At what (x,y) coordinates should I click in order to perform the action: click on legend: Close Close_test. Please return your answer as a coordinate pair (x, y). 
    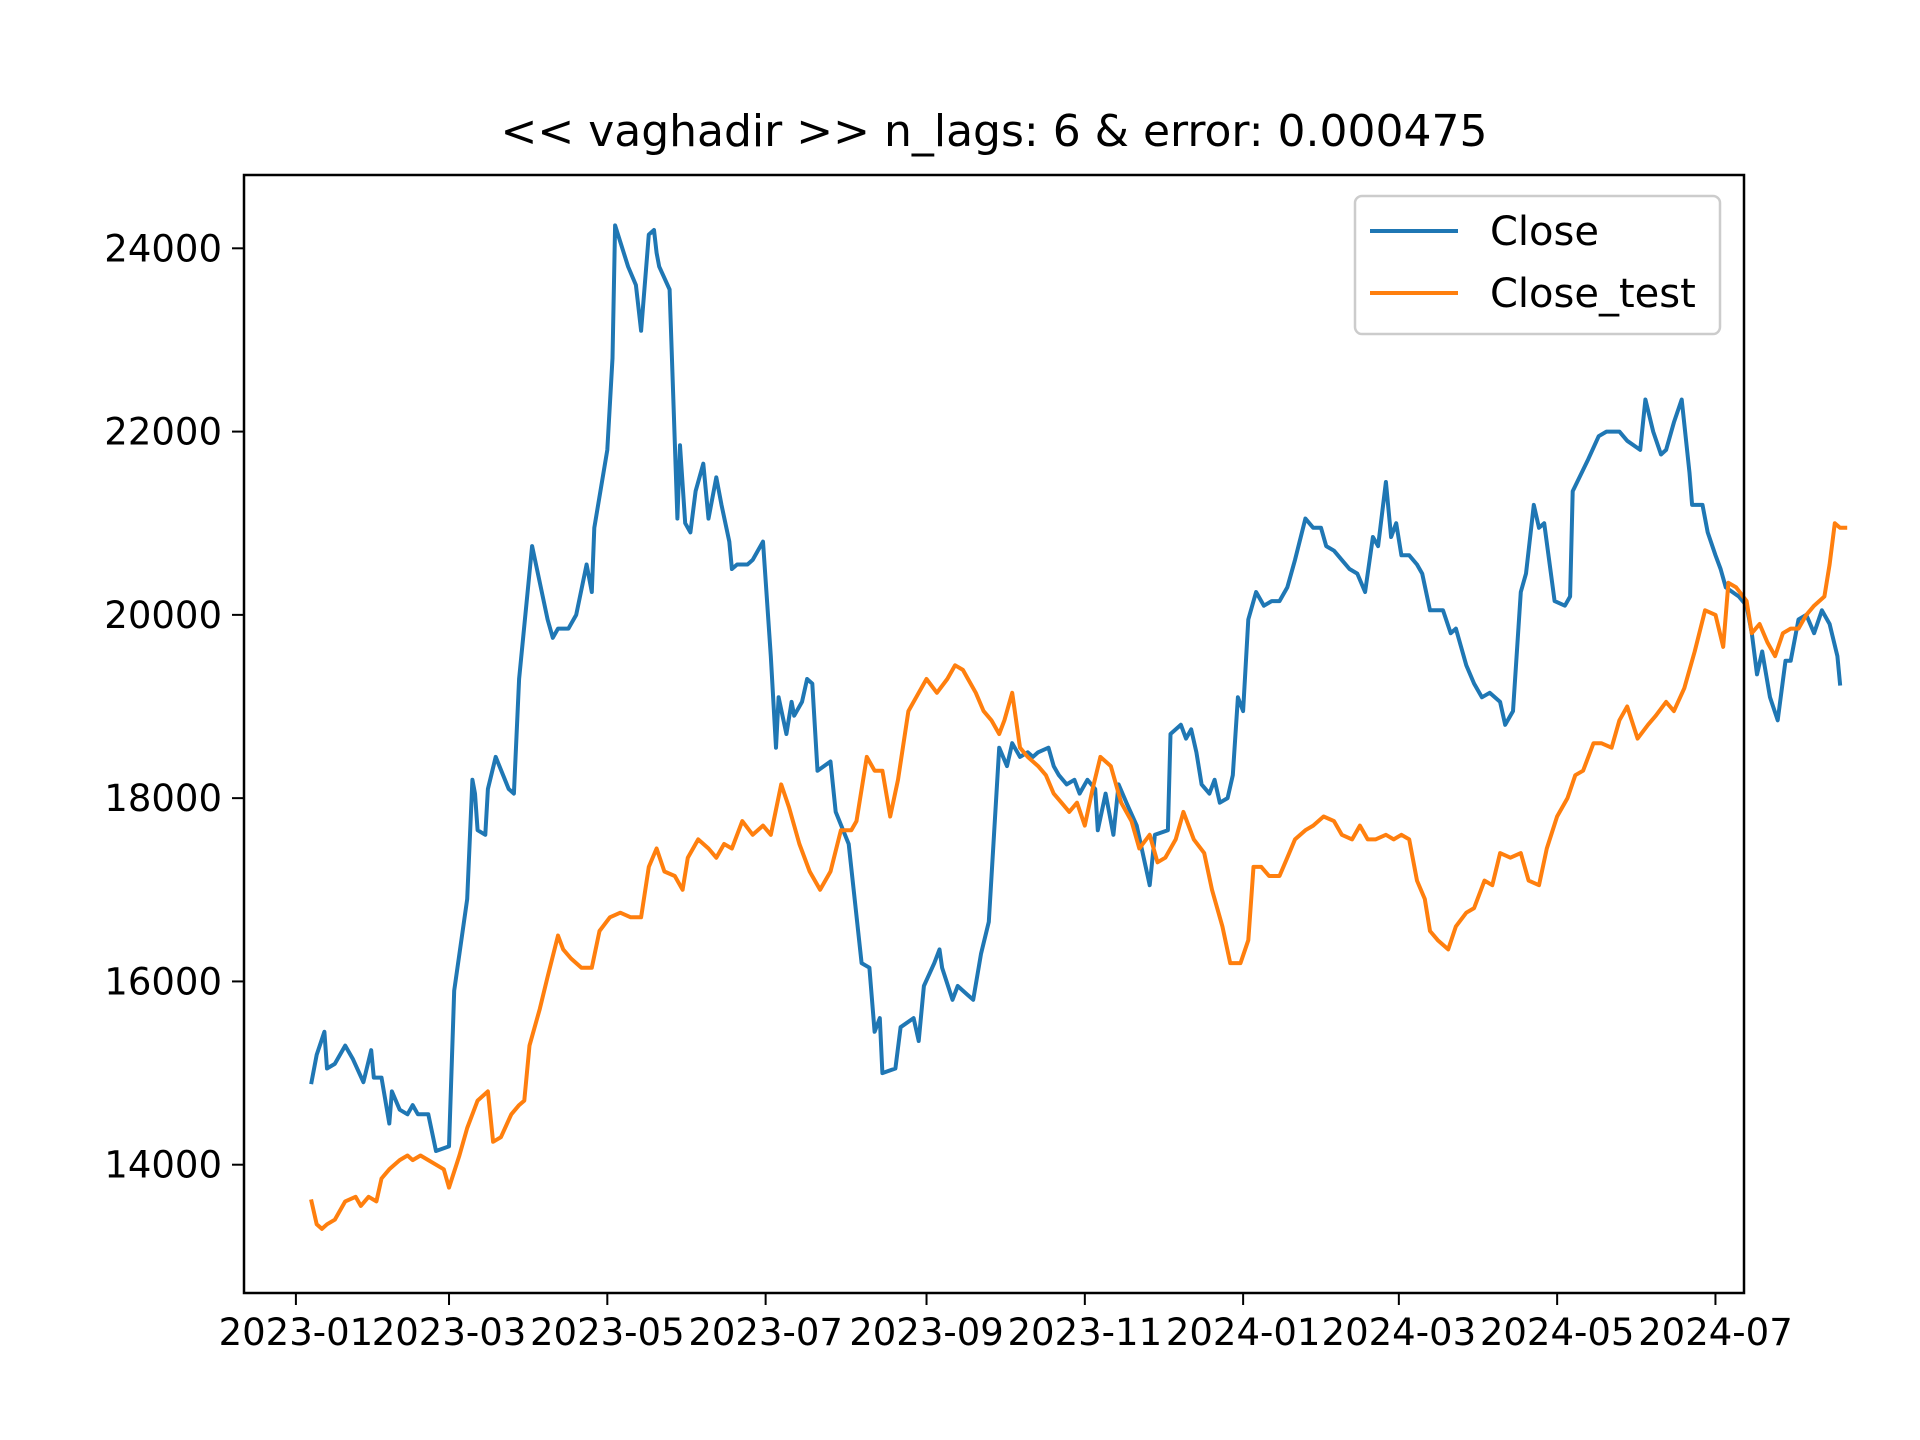
    Looking at the image, I should click on (1537, 265).